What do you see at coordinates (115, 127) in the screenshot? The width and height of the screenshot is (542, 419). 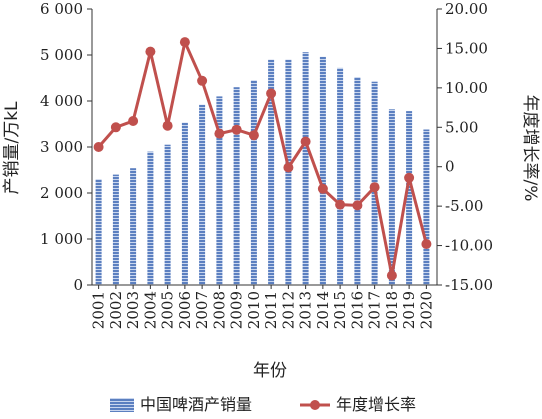 I see `growth-point-2002` at bounding box center [115, 127].